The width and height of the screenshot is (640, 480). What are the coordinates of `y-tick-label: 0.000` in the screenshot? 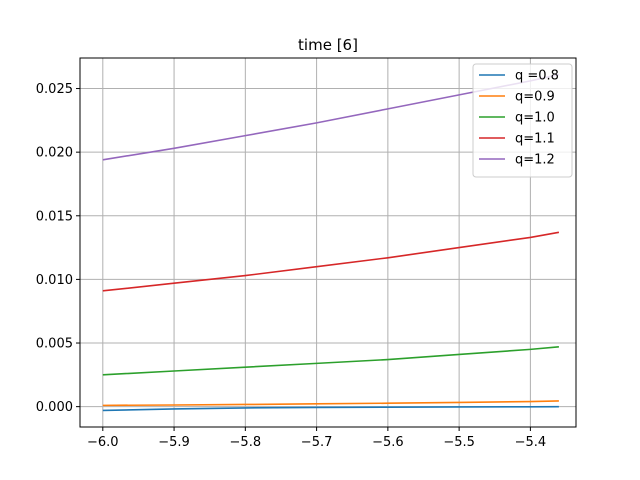 It's located at (54, 407).